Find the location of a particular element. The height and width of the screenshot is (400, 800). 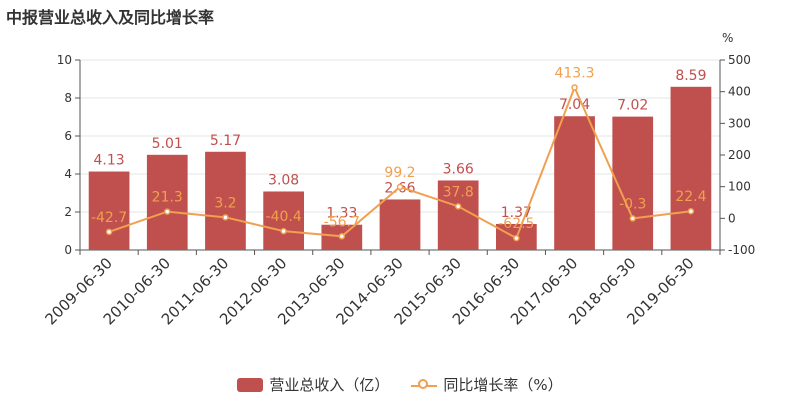

y-left-tick-label: 10 is located at coordinates (64, 60).